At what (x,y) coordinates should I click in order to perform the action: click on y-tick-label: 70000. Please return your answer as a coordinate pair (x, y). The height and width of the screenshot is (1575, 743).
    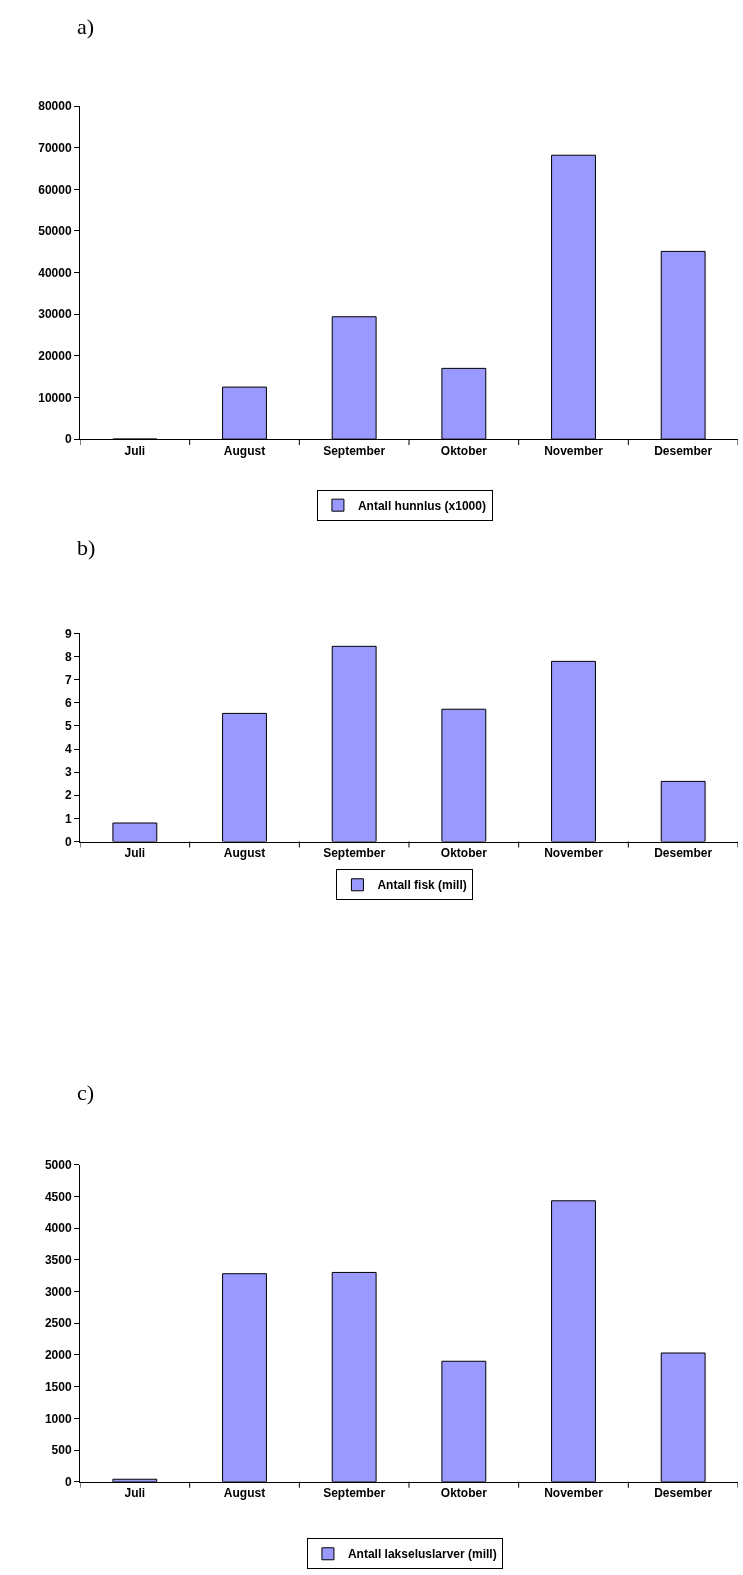
    Looking at the image, I should click on (55, 147).